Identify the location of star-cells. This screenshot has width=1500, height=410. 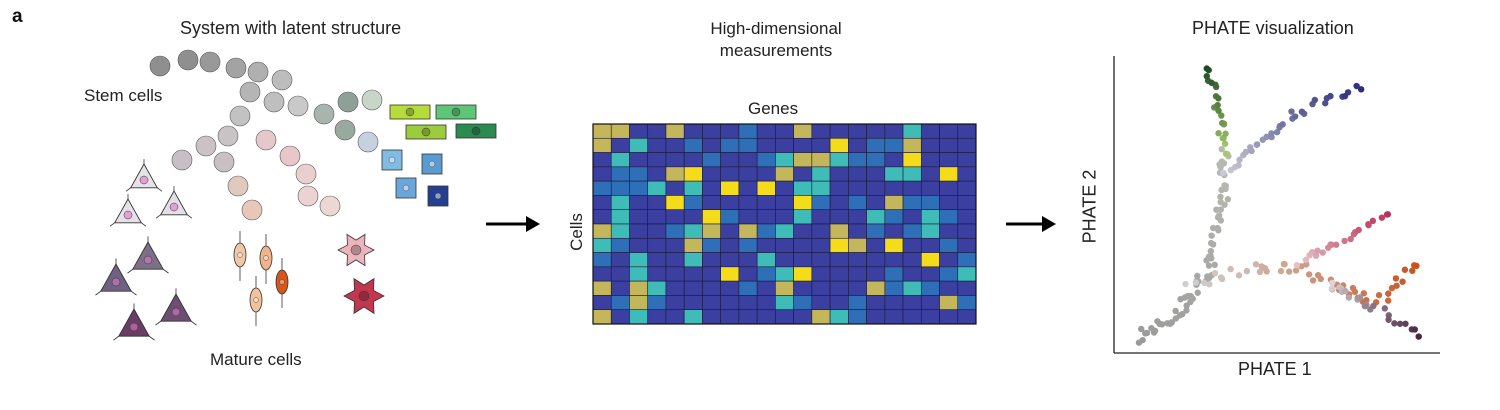
(361, 274).